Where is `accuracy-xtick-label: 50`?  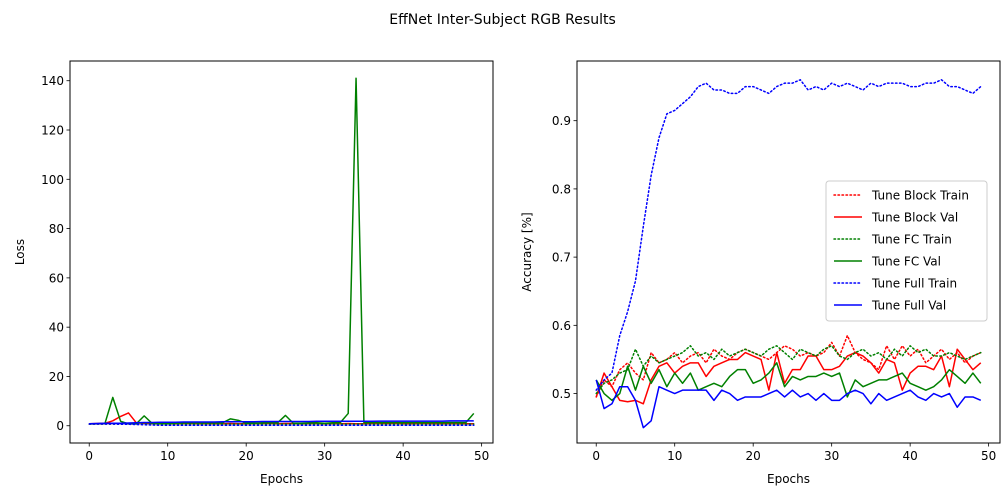 accuracy-xtick-label: 50 is located at coordinates (988, 456).